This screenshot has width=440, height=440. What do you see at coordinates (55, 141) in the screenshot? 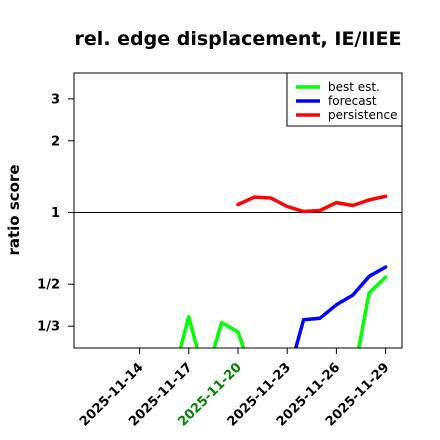
I see `y-tick-label: 2` at bounding box center [55, 141].